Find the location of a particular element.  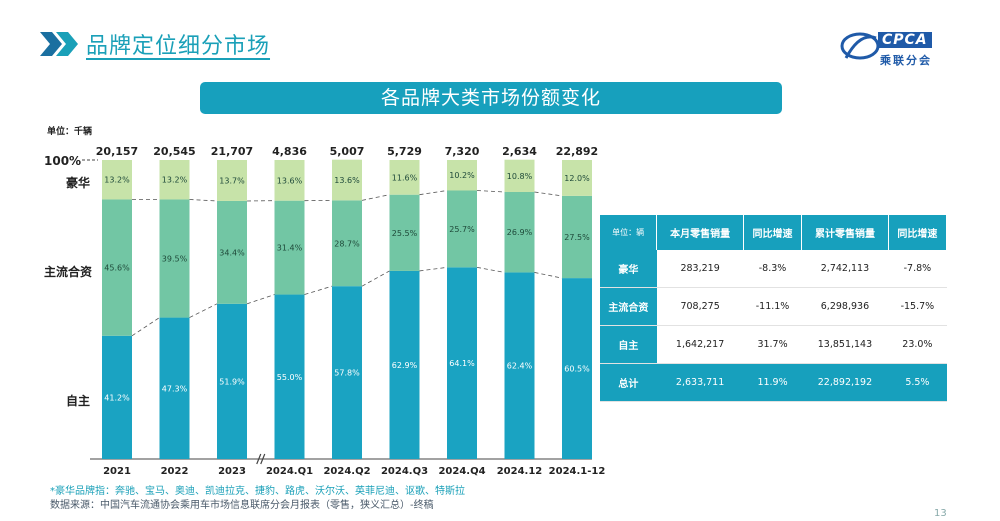

bar-total-label: 5,007 is located at coordinates (347, 151).